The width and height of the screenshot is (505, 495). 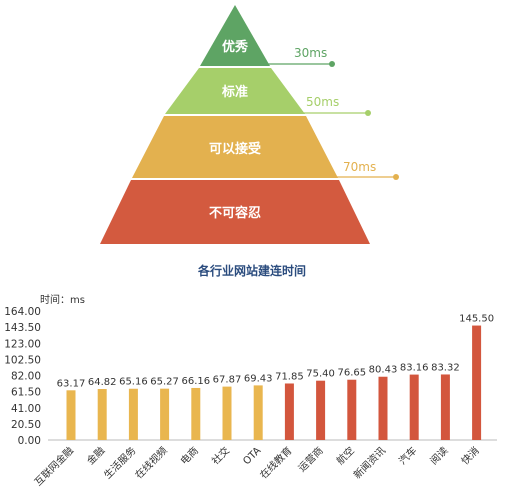 I want to click on y-tick-label: 143.50, so click(x=22, y=328).